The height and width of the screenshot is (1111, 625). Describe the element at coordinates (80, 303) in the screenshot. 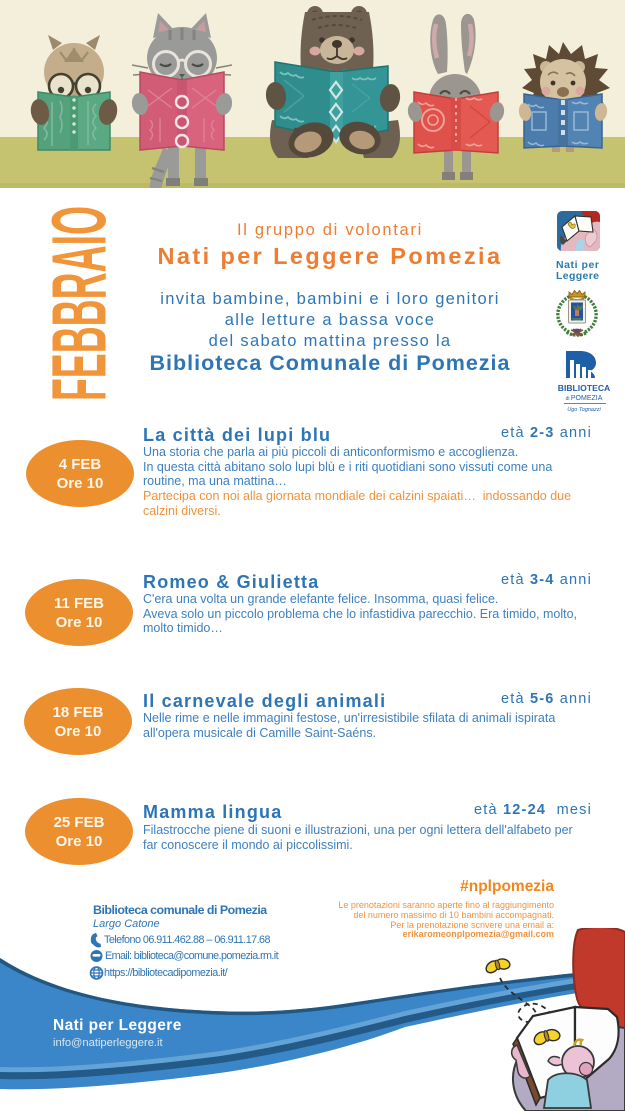

I see `svg-text: FEBBRAIO` at that location.